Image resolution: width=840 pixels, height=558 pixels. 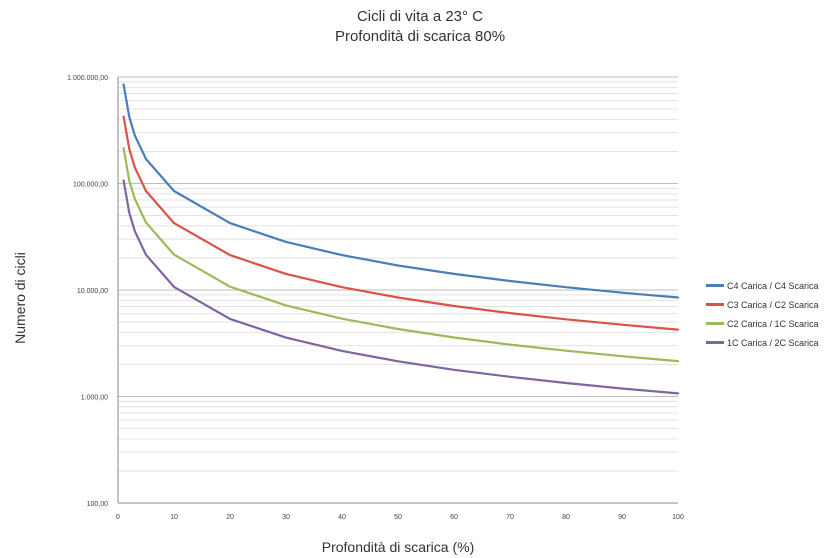 What do you see at coordinates (94, 398) in the screenshot?
I see `y-tick-label: 1.000,00` at bounding box center [94, 398].